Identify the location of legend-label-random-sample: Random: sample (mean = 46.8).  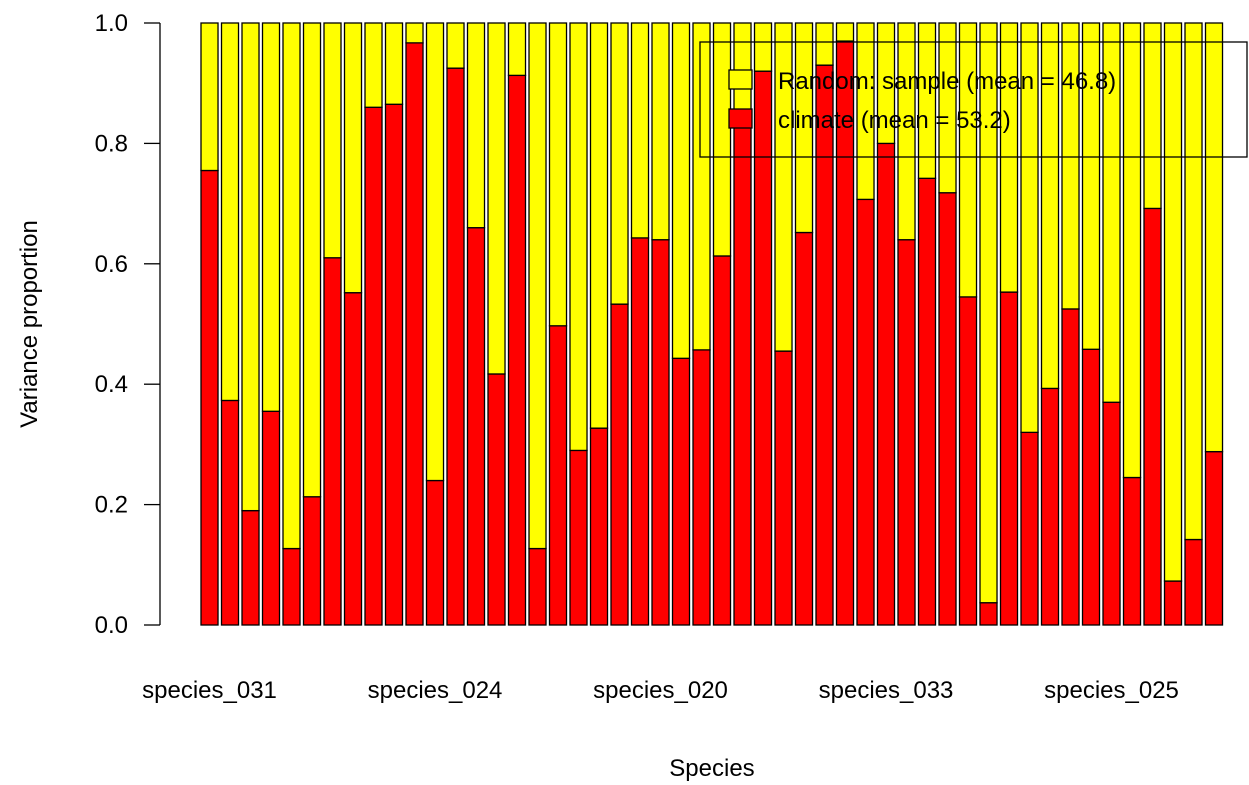
(947, 81).